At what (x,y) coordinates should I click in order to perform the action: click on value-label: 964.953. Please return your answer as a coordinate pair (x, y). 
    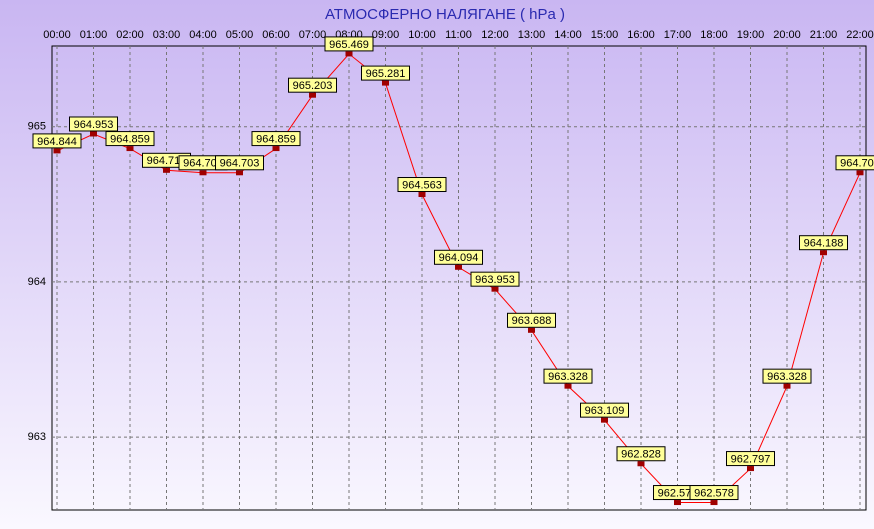
    Looking at the image, I should click on (94, 125).